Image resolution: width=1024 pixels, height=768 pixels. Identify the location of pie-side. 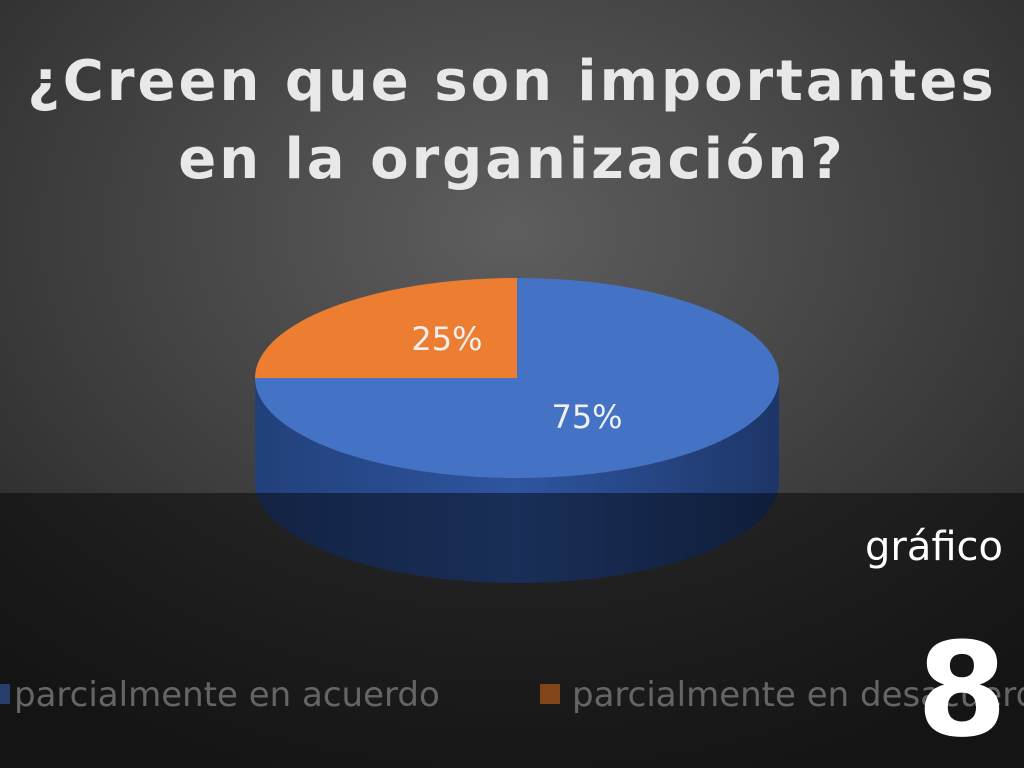
(517, 480).